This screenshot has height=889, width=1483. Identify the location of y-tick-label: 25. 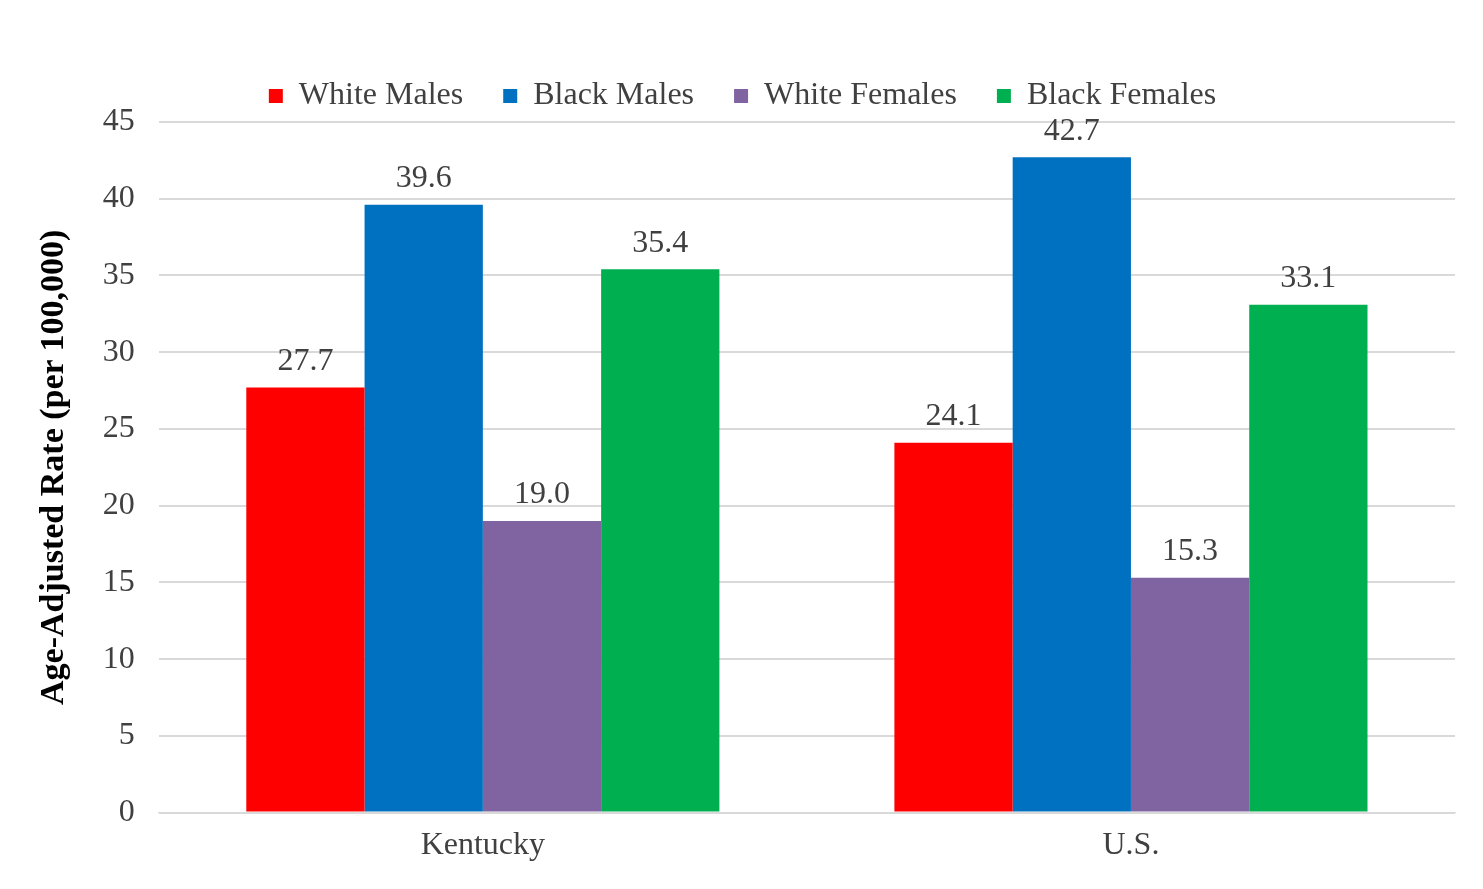
(118, 426).